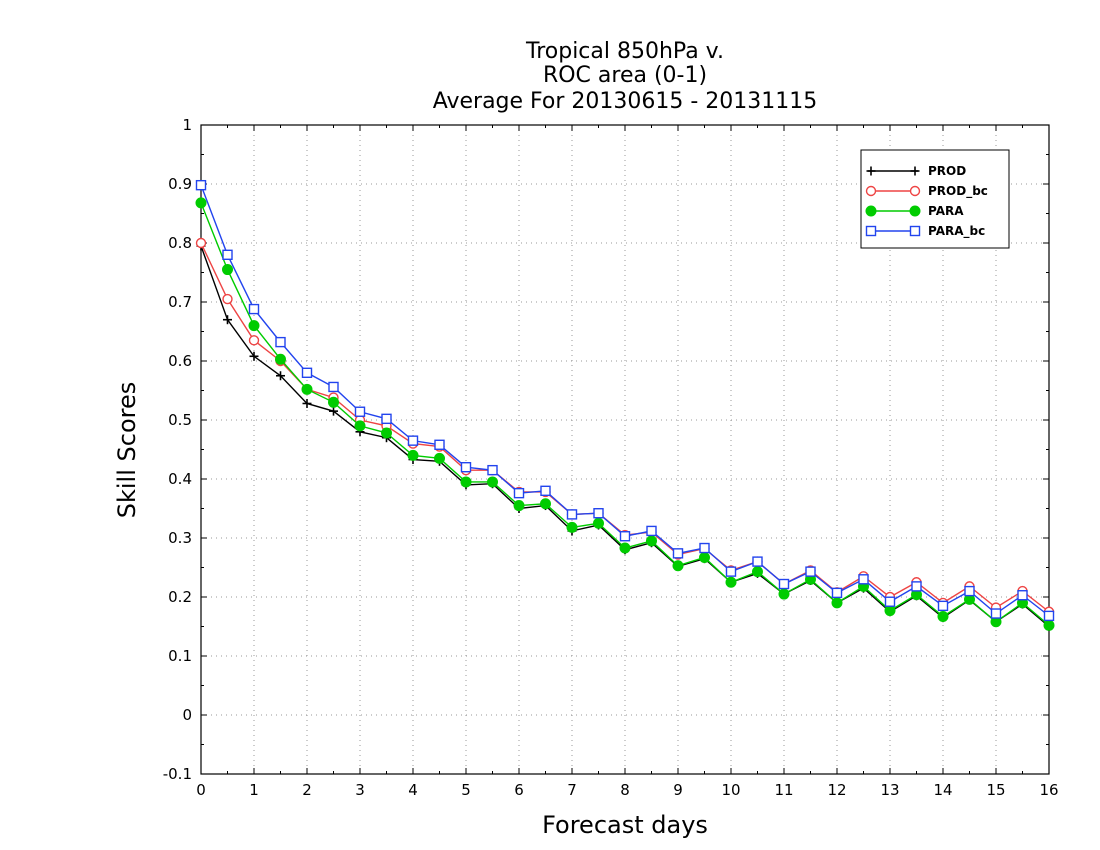 The height and width of the screenshot is (850, 1100). I want to click on y-tick-label: 0.6, so click(180, 361).